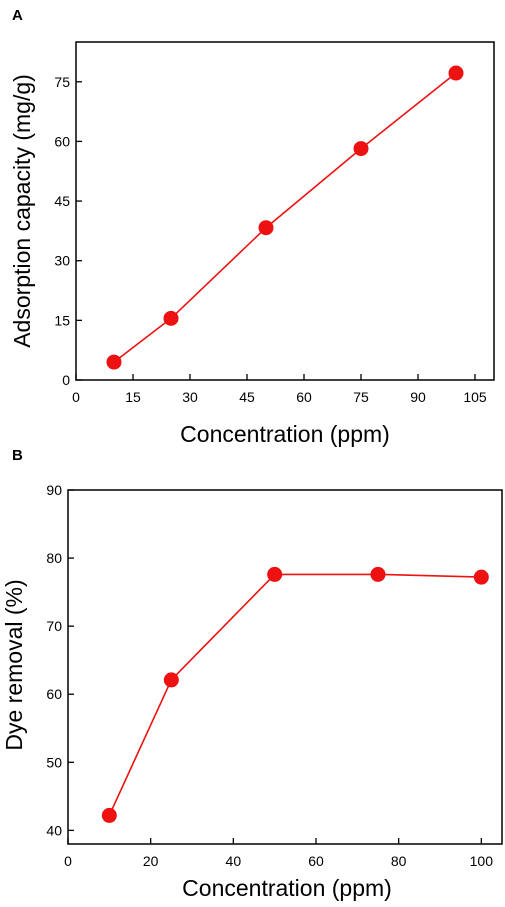  What do you see at coordinates (247, 397) in the screenshot?
I see `x-tick-label-a: 45` at bounding box center [247, 397].